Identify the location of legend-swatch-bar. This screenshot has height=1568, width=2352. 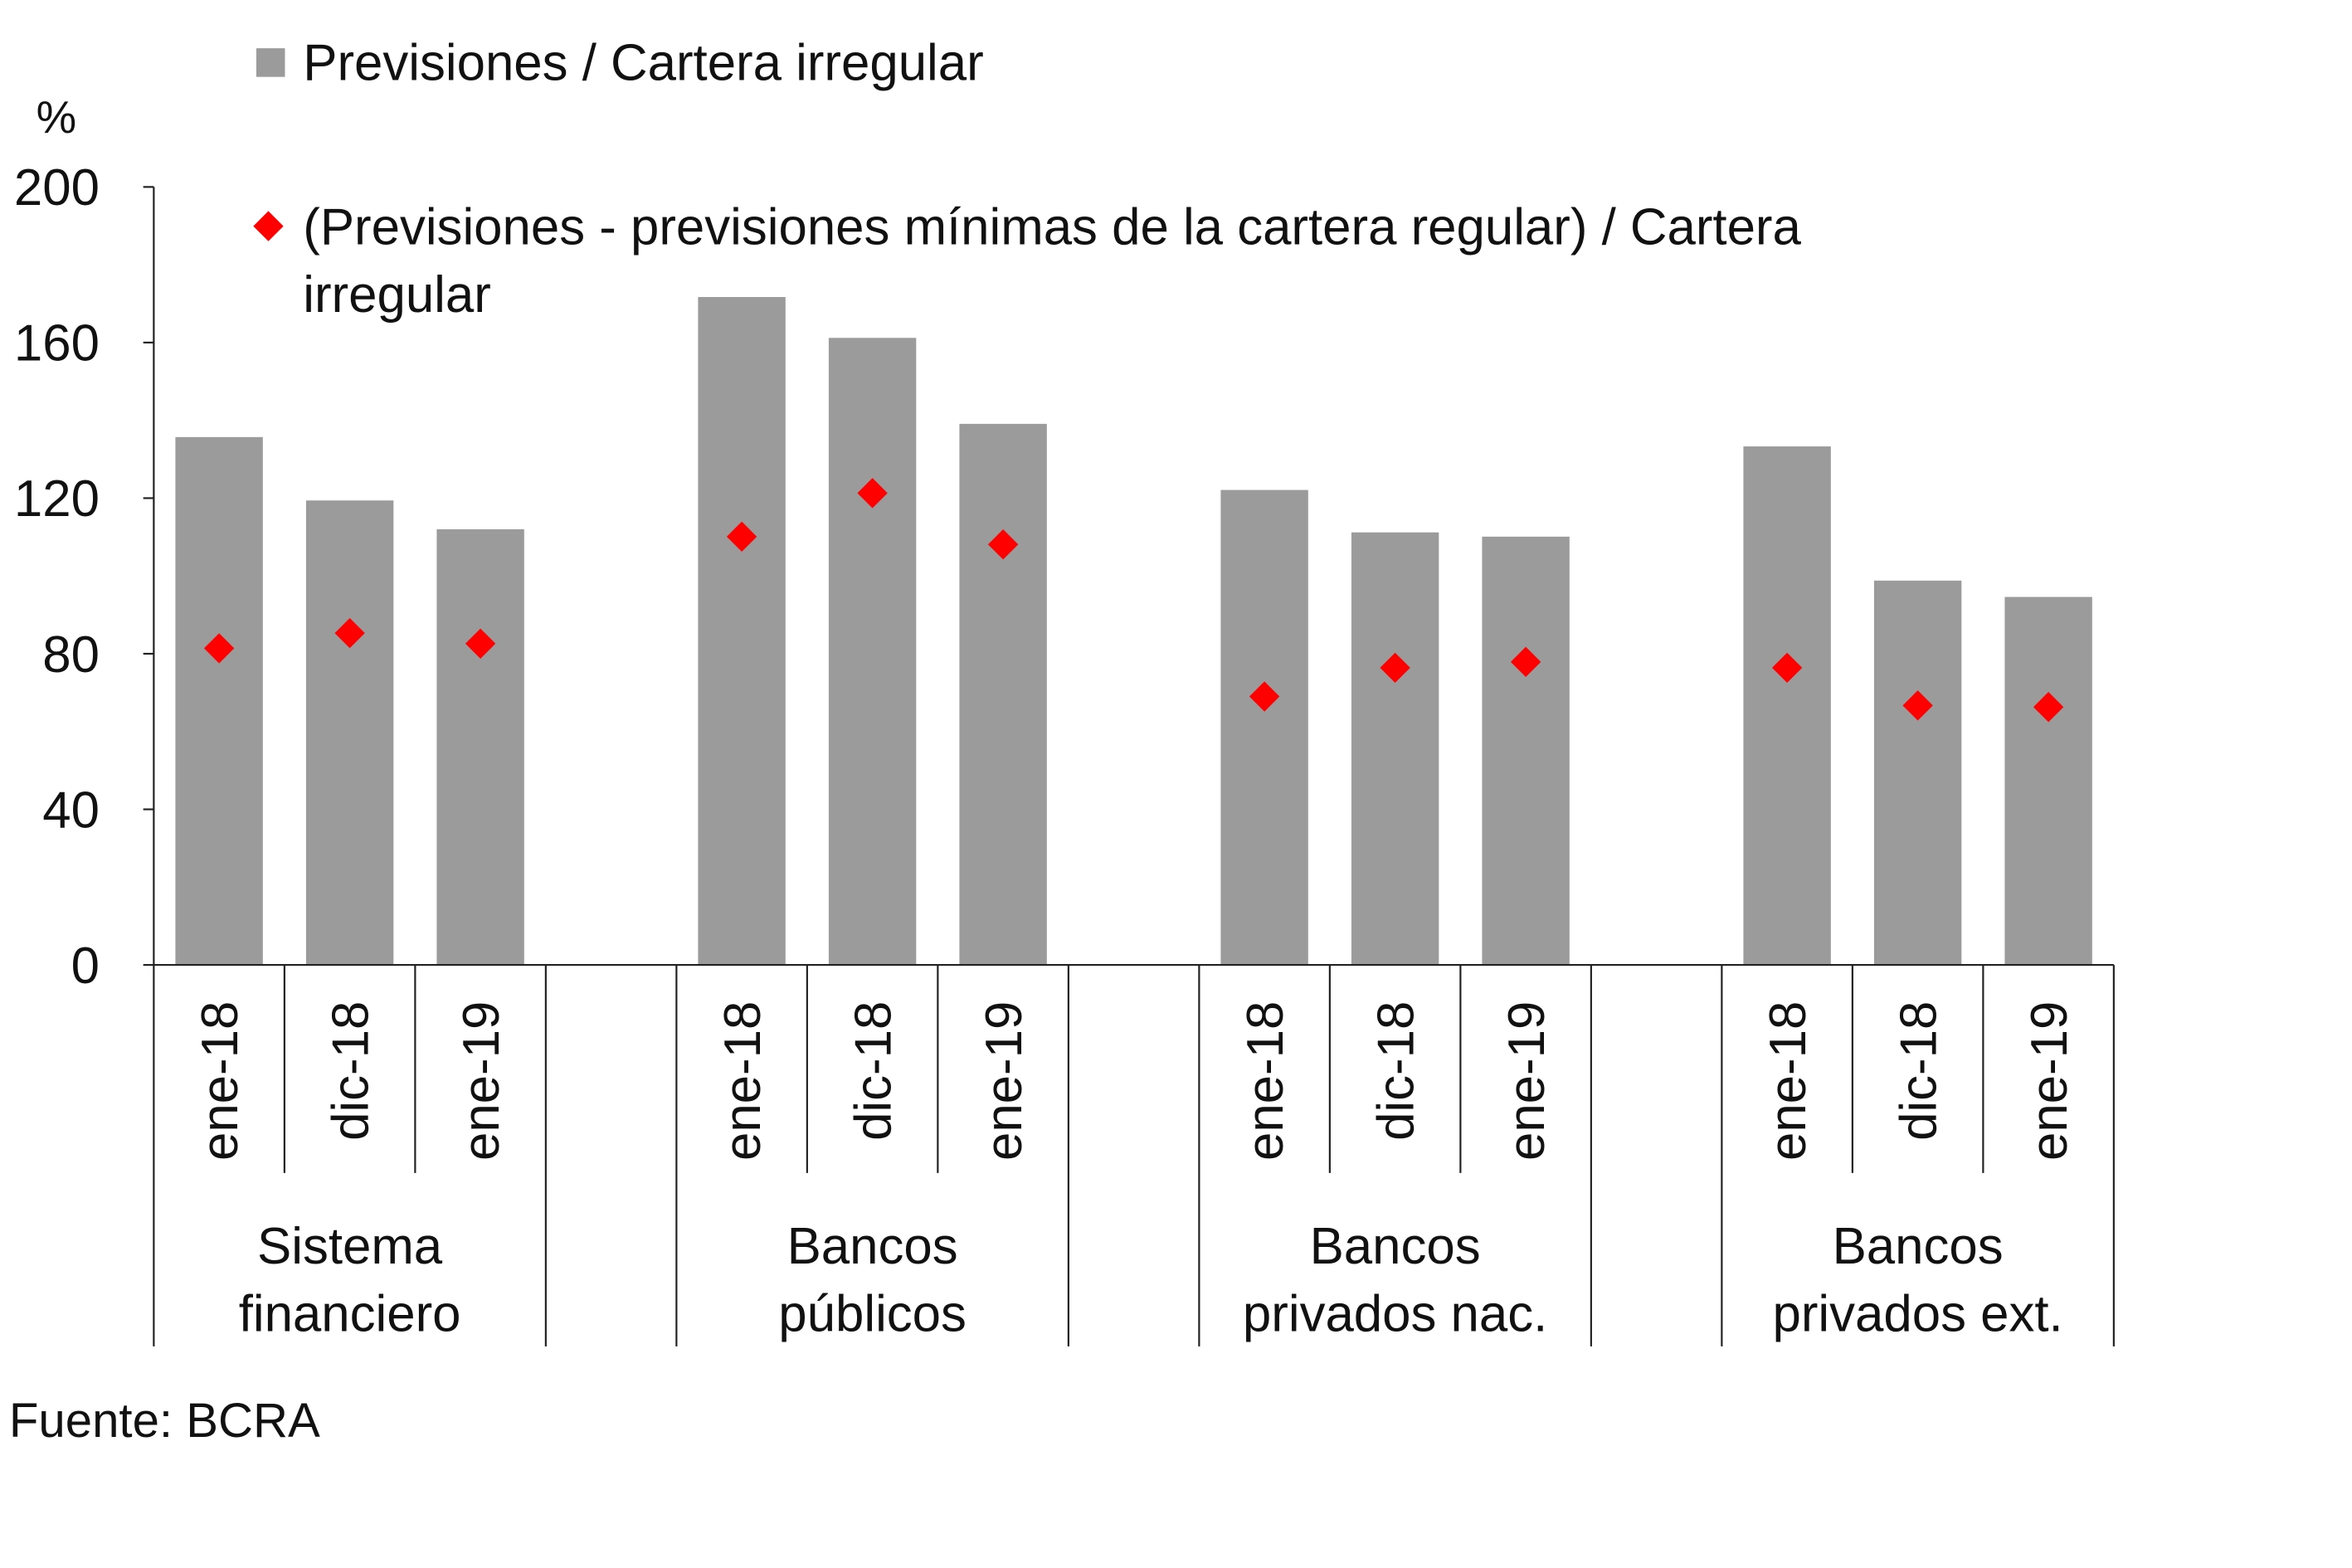
(270, 62).